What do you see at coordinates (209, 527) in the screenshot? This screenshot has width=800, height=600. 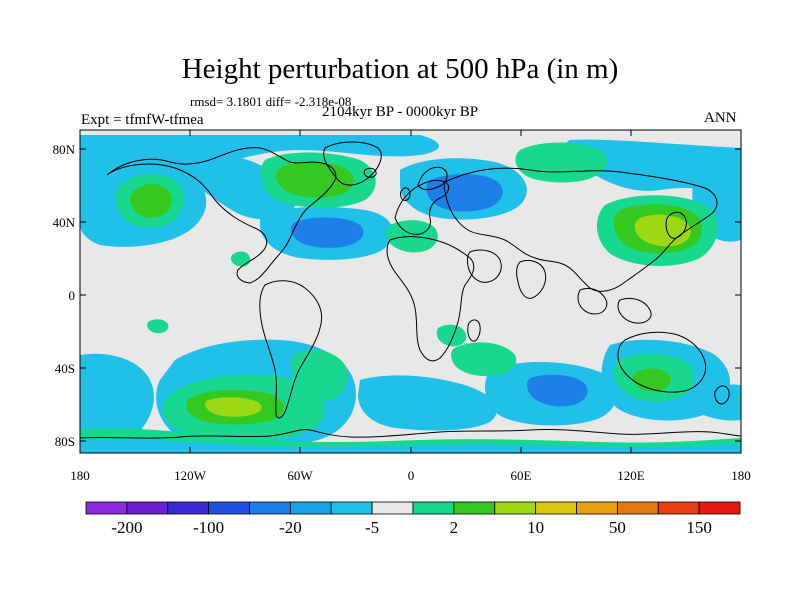 I see `colorbar-label: -100` at bounding box center [209, 527].